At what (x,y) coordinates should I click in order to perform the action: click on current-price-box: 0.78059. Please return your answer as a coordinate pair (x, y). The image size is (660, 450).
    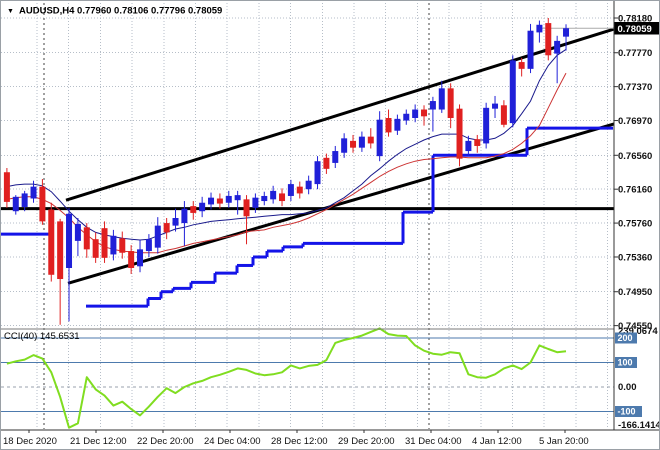
    Looking at the image, I should click on (636, 28).